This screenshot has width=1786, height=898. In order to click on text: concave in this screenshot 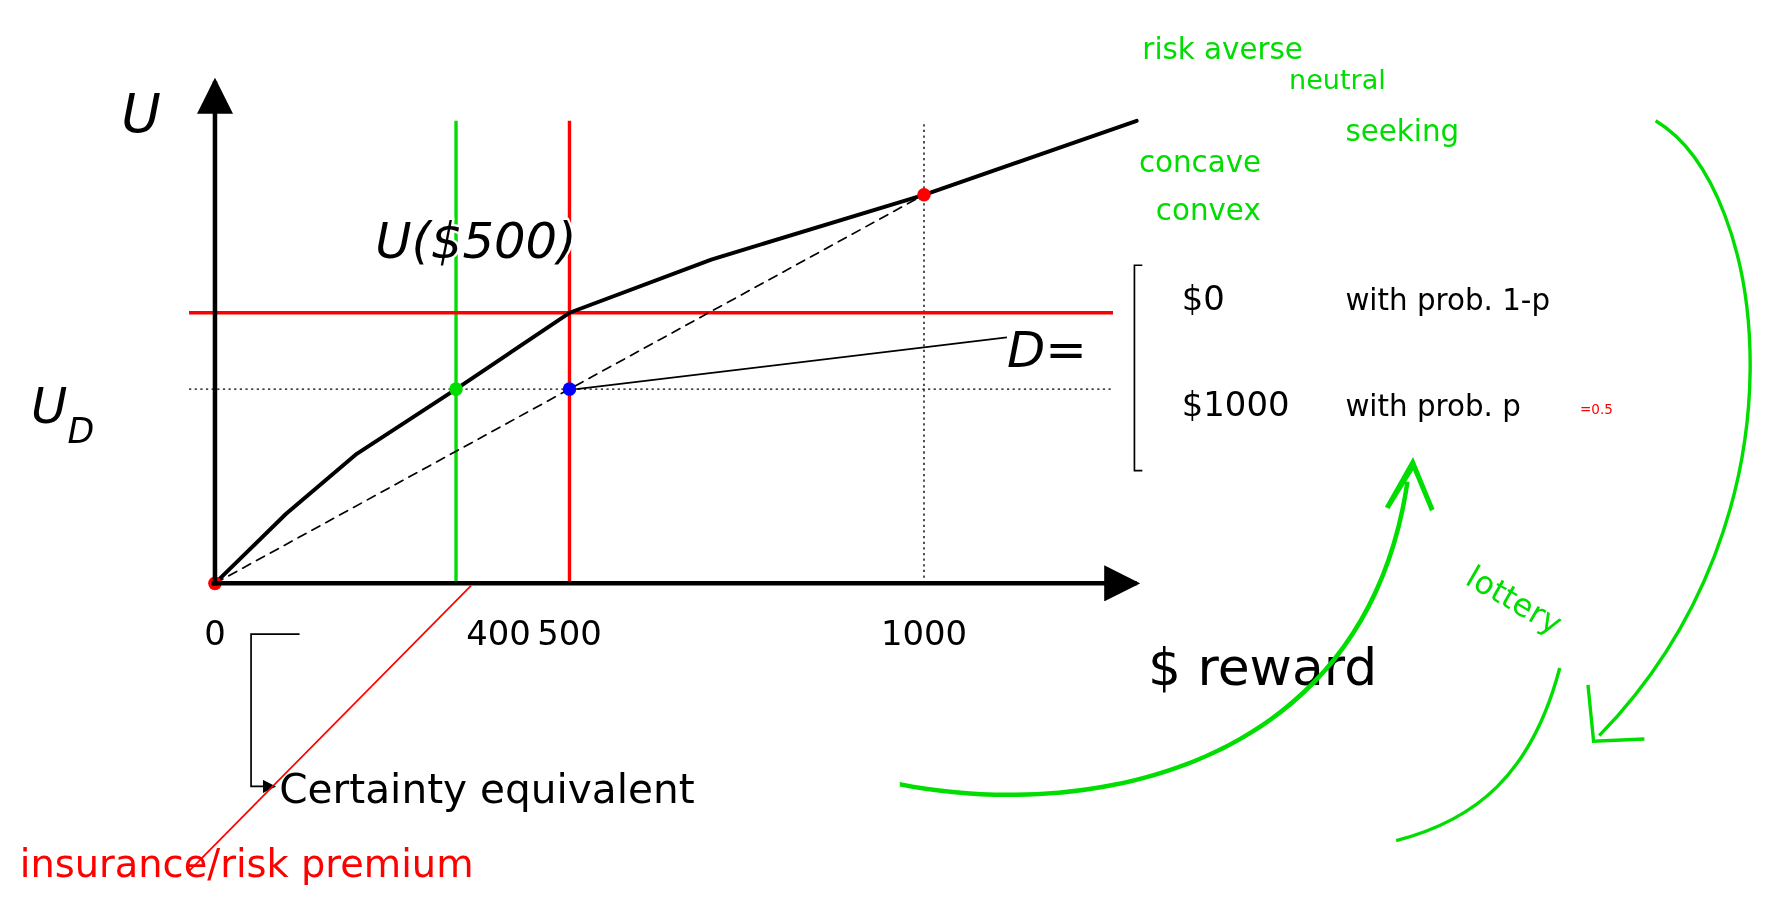, I will do `click(1200, 161)`.